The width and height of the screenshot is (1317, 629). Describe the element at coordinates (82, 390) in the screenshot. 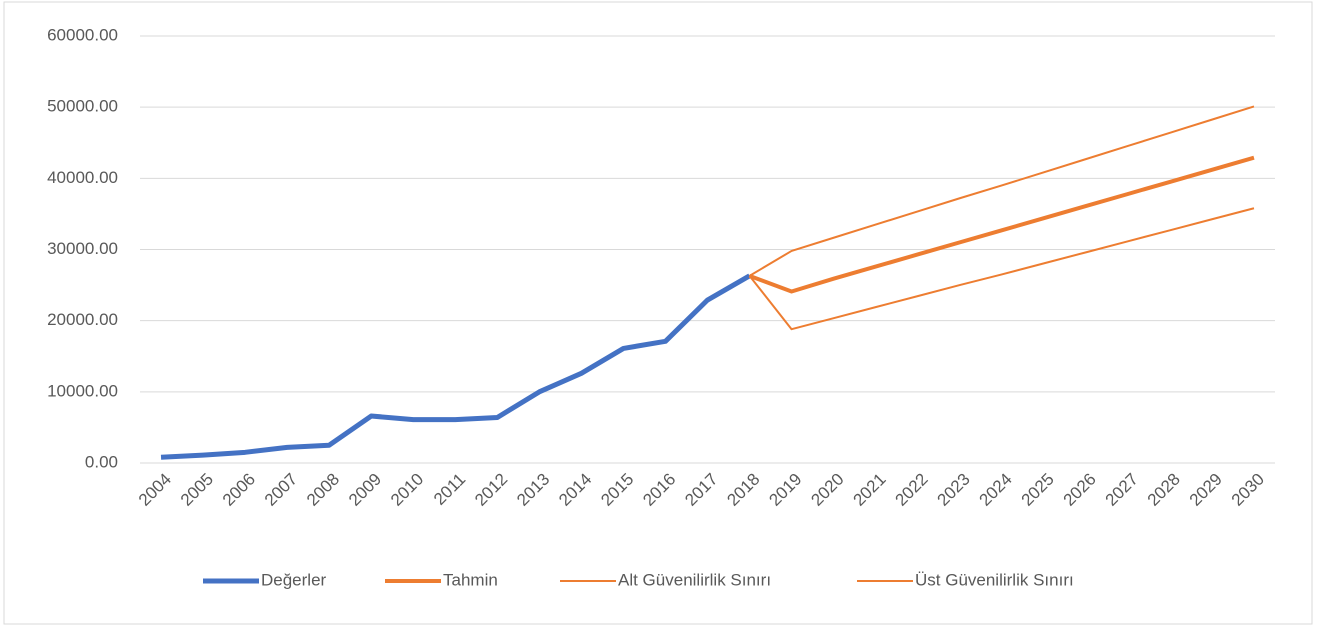

I see `y-tick-label: 10000.00` at that location.